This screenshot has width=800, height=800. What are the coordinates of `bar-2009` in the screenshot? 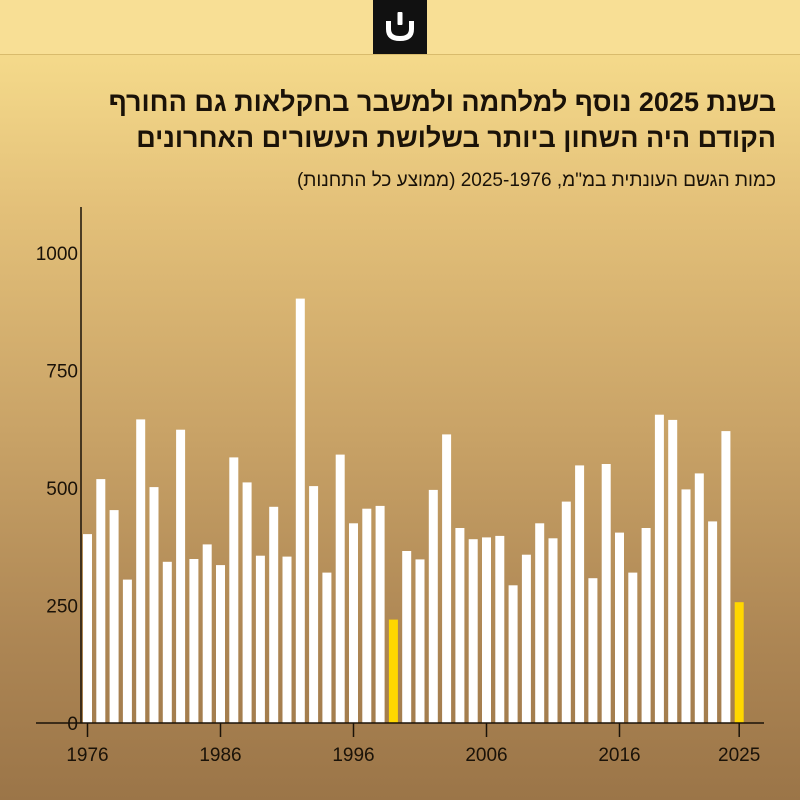 It's located at (526, 638).